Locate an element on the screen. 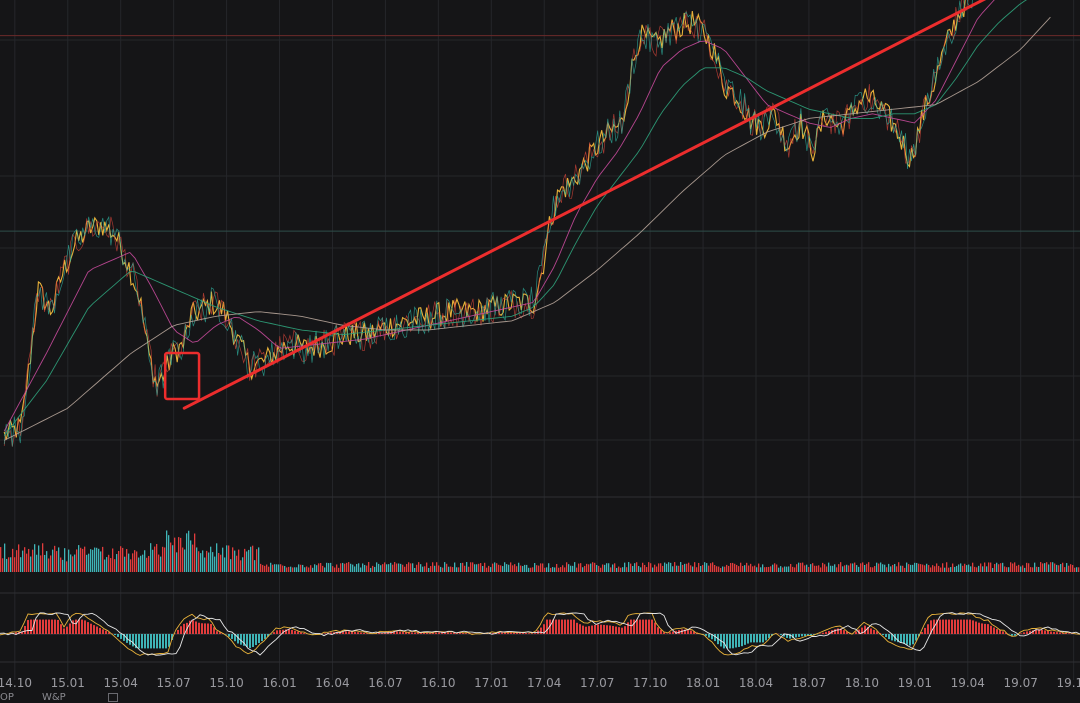 This screenshot has width=1080, height=703. bottom-tab-left: OP is located at coordinates (7, 697).